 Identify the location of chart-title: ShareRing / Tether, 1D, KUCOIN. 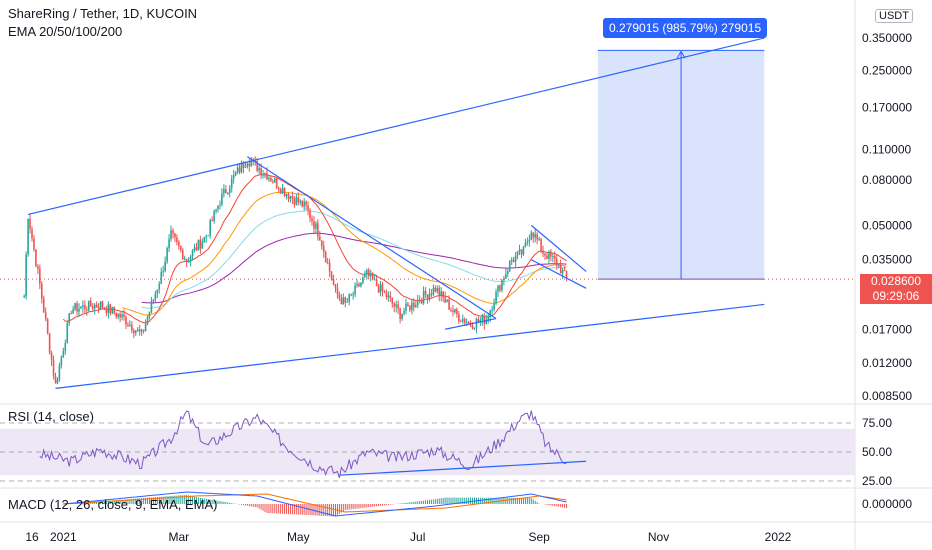
(103, 13).